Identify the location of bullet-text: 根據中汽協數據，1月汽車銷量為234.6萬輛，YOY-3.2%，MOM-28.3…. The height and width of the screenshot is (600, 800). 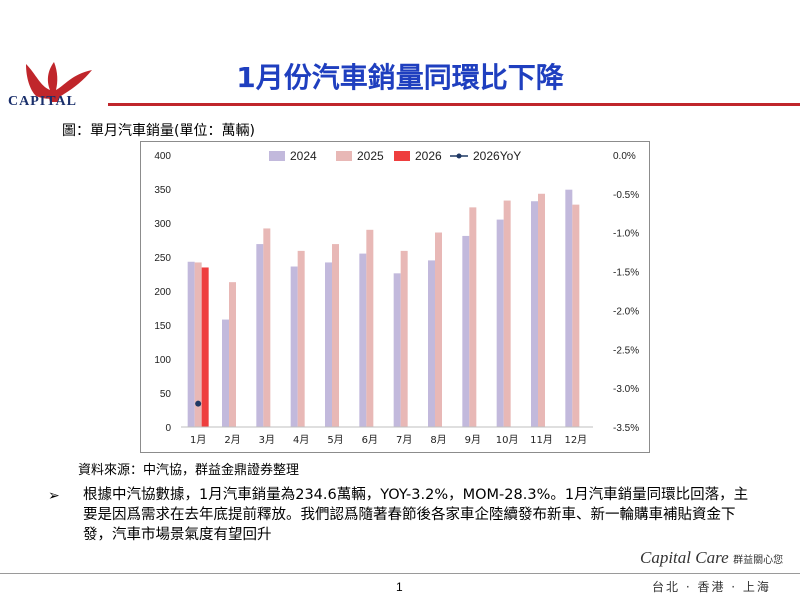
(416, 515).